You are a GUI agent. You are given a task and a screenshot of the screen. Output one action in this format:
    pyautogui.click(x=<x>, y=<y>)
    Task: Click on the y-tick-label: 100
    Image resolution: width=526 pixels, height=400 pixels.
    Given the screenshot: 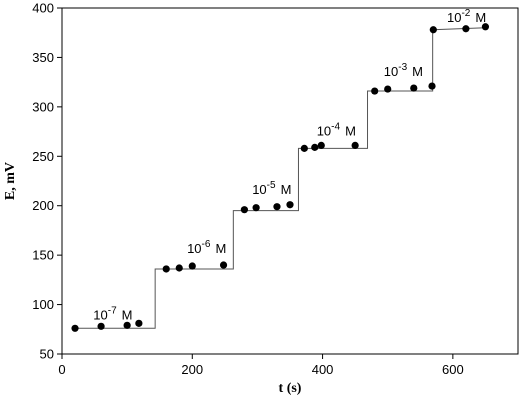 What is the action you would take?
    pyautogui.click(x=43, y=304)
    